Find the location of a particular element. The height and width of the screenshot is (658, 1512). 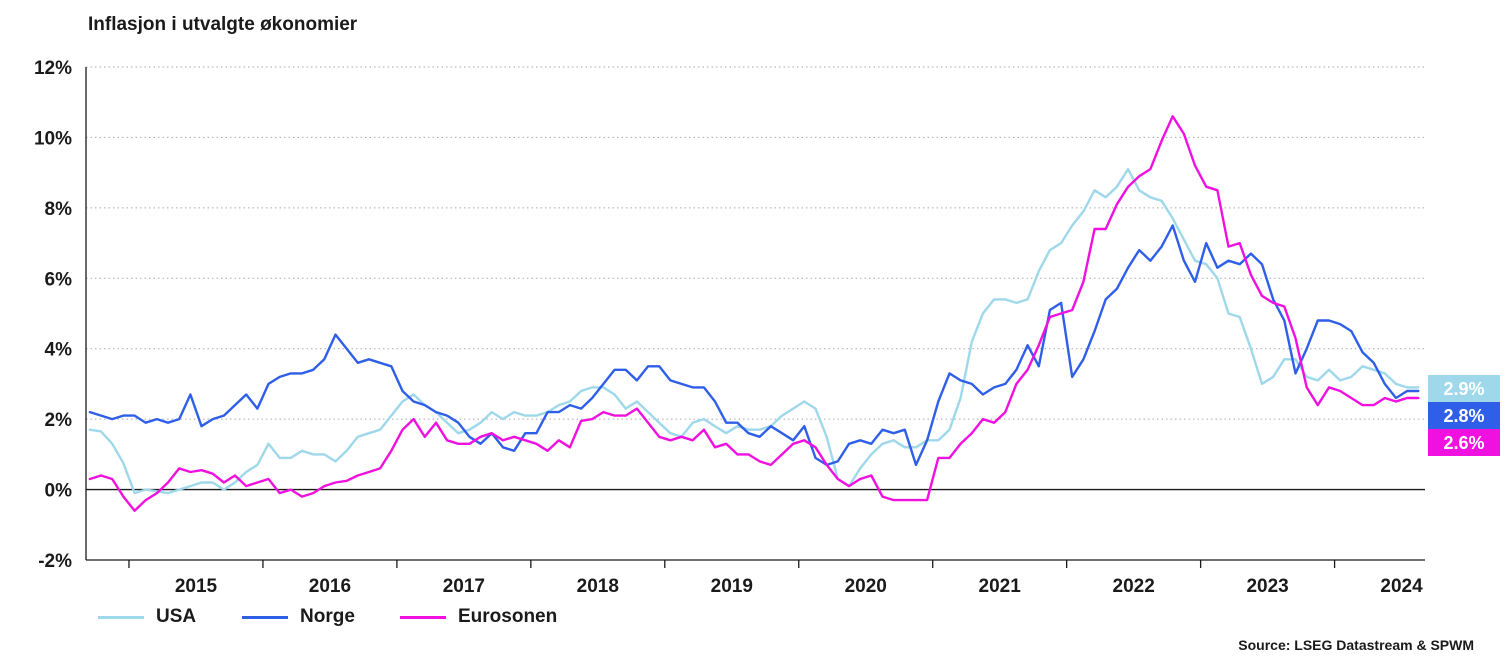

x-tick-label: 2020 is located at coordinates (866, 586).